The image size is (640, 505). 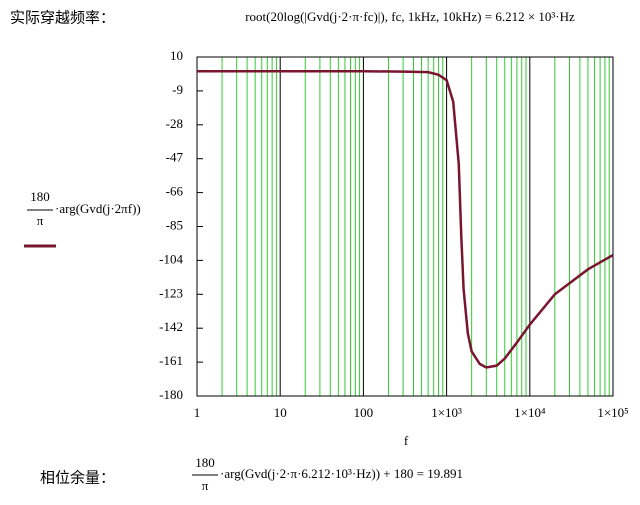 What do you see at coordinates (177, 89) in the screenshot?
I see `y-tick-label: -9` at bounding box center [177, 89].